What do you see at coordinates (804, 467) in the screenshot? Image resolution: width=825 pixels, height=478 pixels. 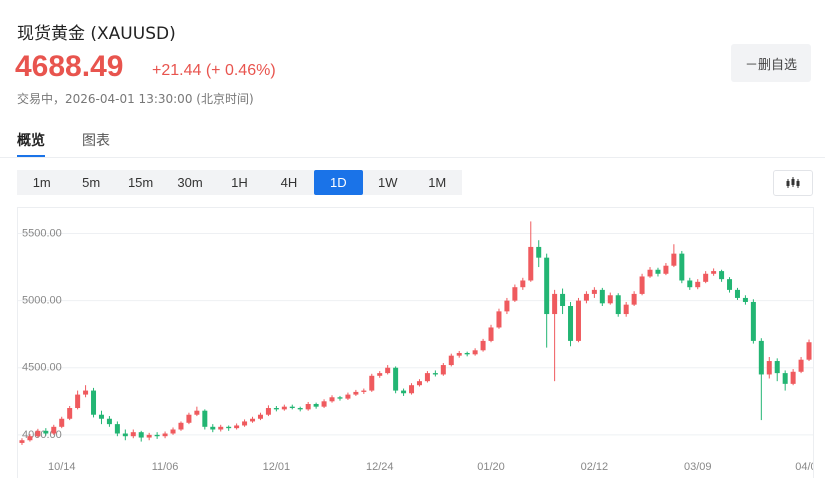 I see `x-tick-label: 04/01` at bounding box center [804, 467].